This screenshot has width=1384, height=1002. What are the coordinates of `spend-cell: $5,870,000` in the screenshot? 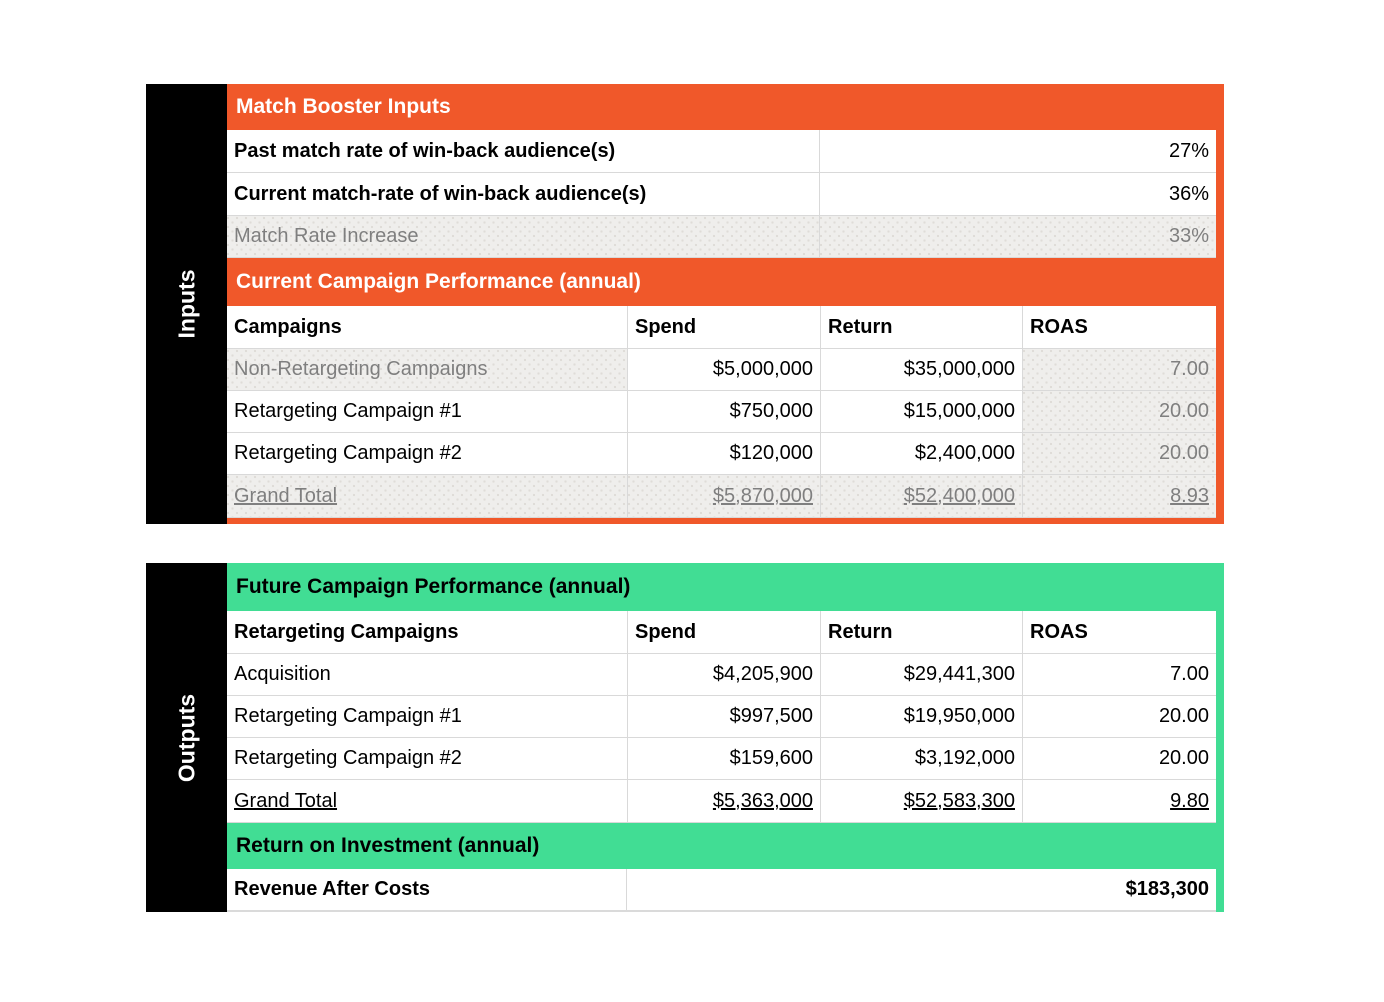 It's located at (723, 496).